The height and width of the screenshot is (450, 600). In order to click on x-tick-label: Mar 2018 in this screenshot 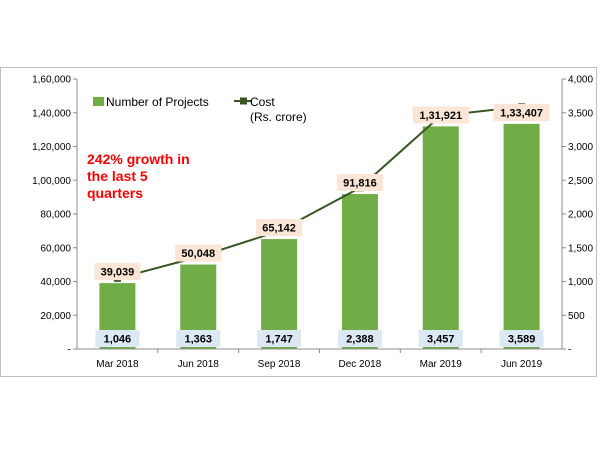, I will do `click(117, 364)`.